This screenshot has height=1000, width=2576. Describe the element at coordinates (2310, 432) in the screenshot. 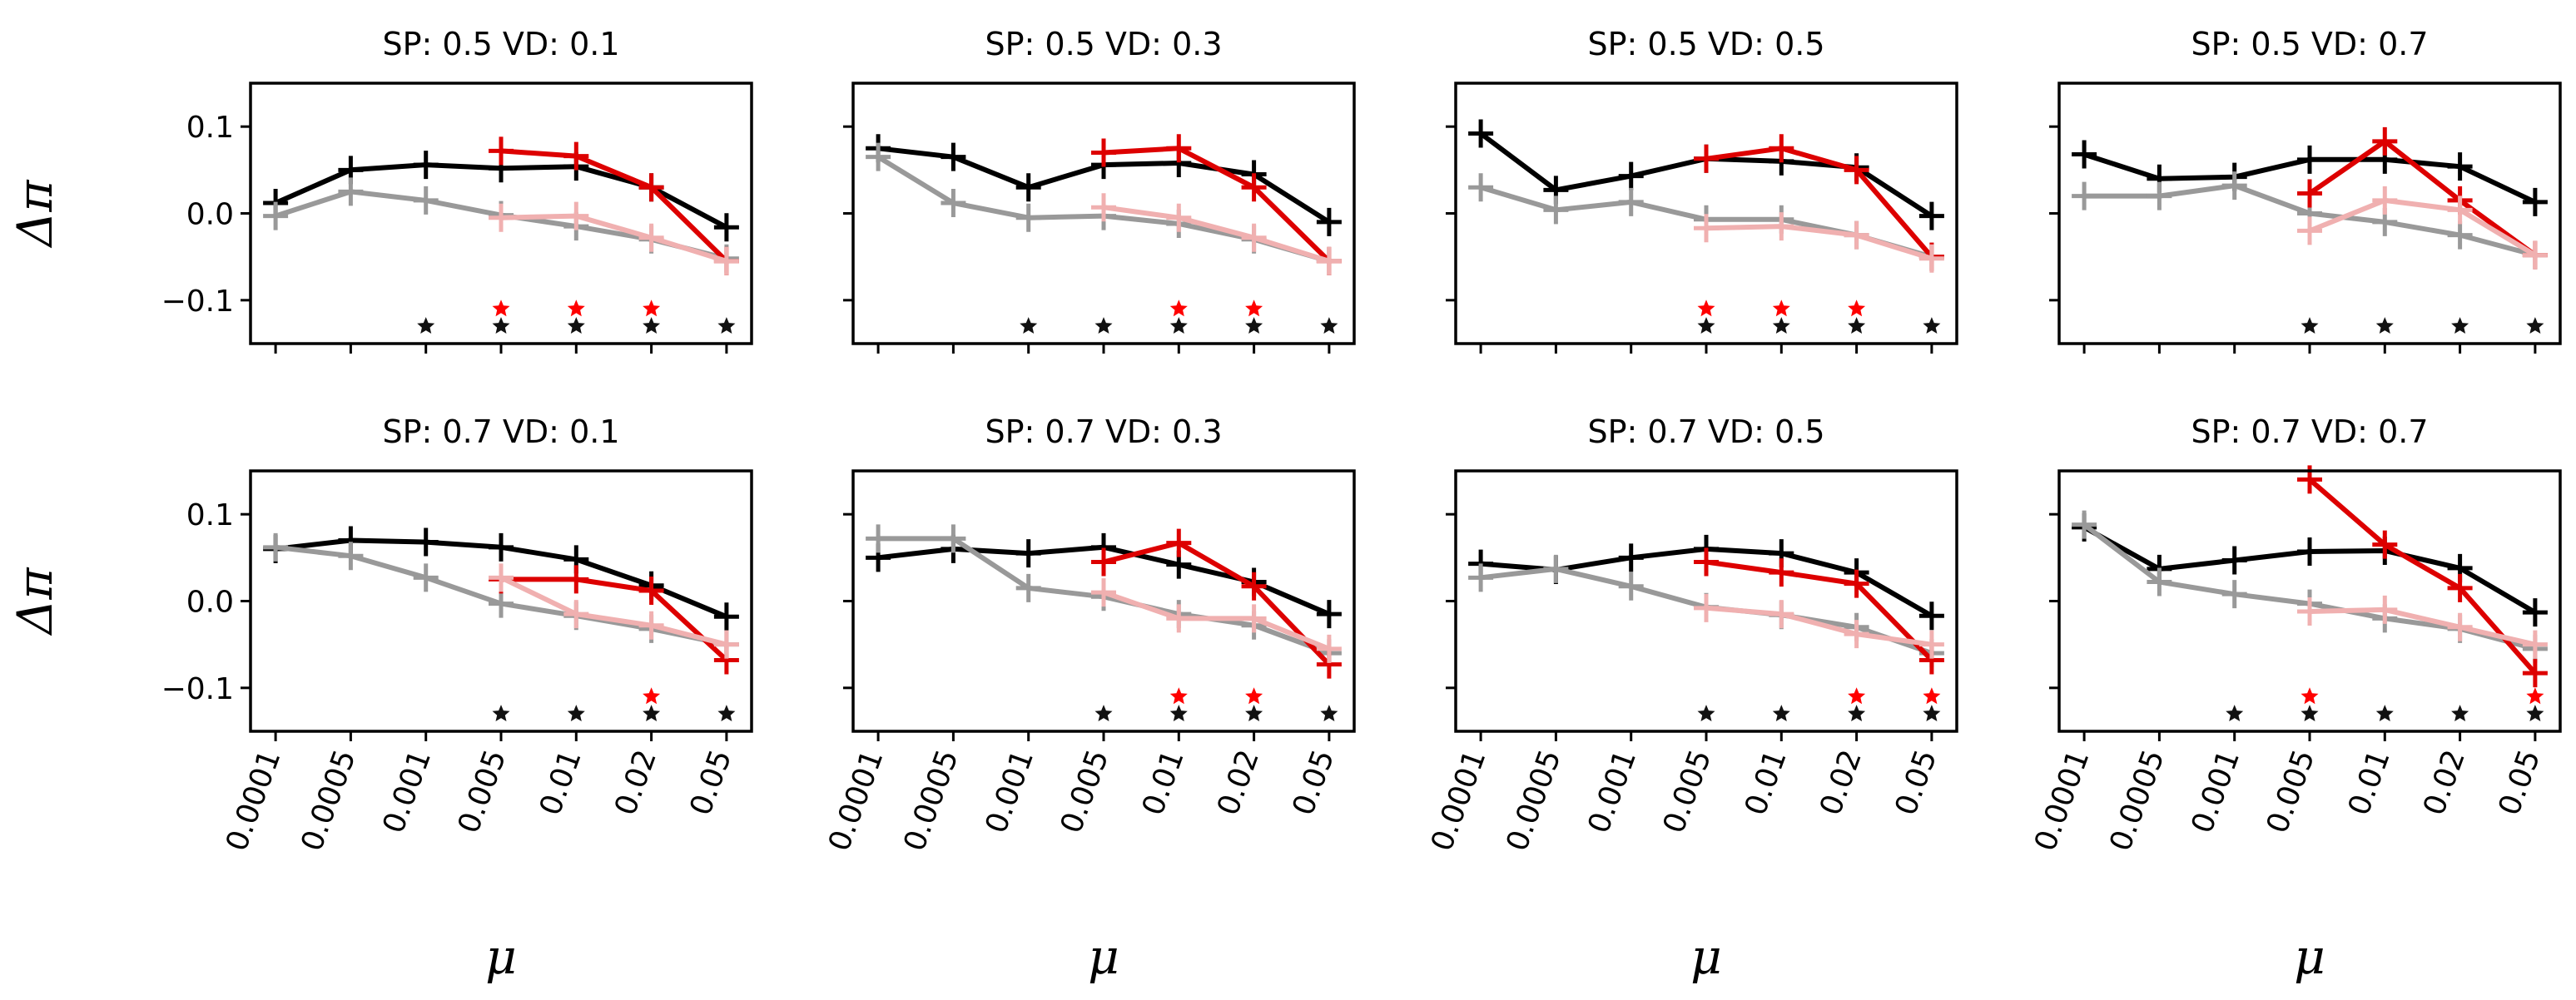

I see `panel-title: SP: 0.7 VD: 0.7` at that location.